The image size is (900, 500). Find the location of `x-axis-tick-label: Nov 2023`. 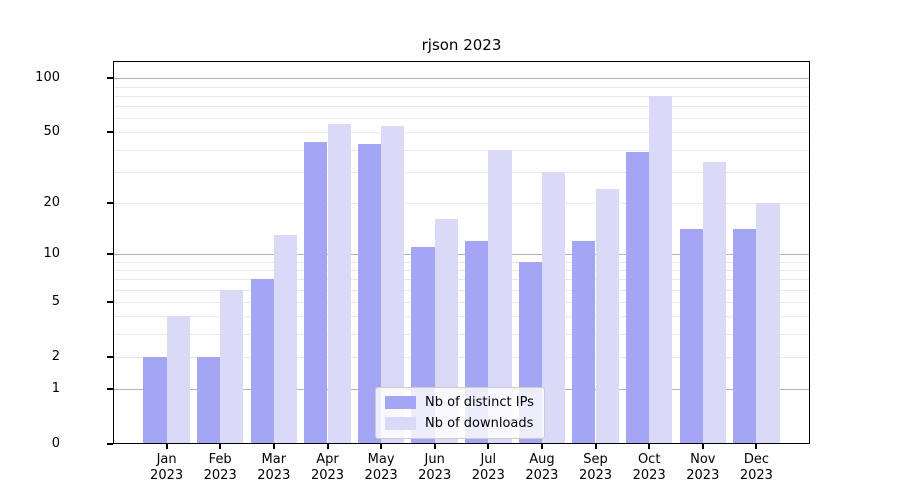

x-axis-tick-label: Nov 2023 is located at coordinates (703, 468).